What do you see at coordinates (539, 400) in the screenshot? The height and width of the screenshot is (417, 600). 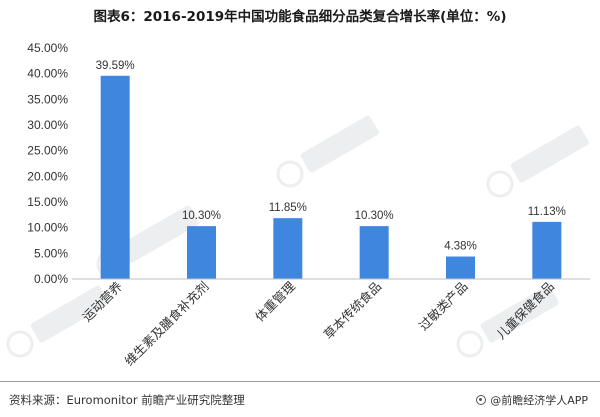 I see `brand-text: @前瞻经济学人APP` at bounding box center [539, 400].